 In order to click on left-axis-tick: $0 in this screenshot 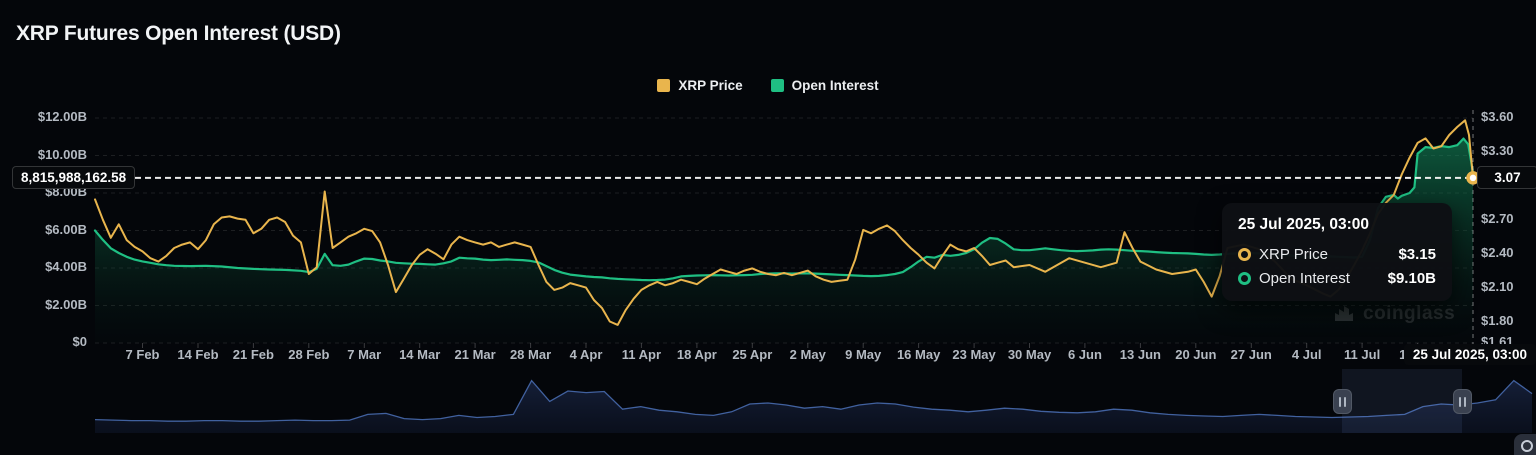, I will do `click(79, 341)`.